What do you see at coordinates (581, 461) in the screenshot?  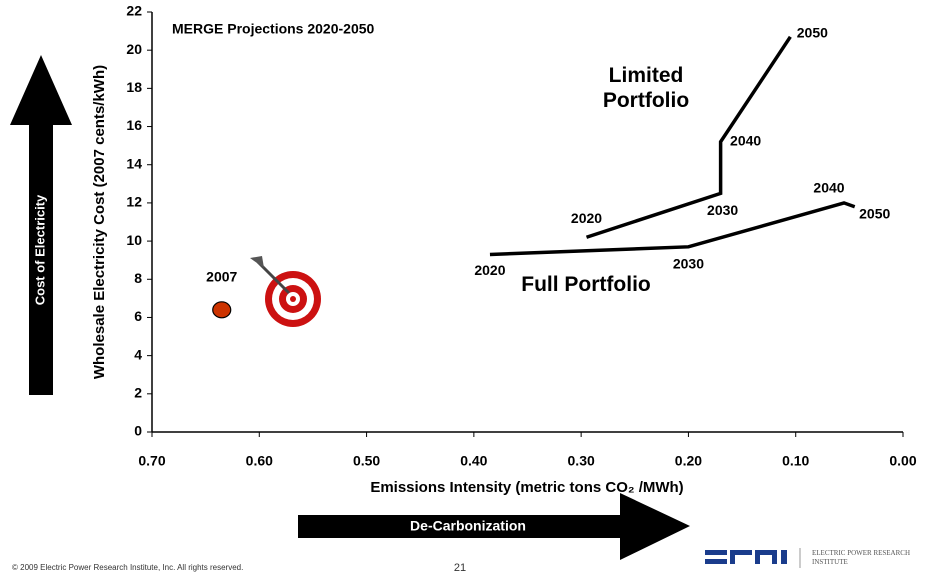 I see `x-tick-label: 0.30` at bounding box center [581, 461].